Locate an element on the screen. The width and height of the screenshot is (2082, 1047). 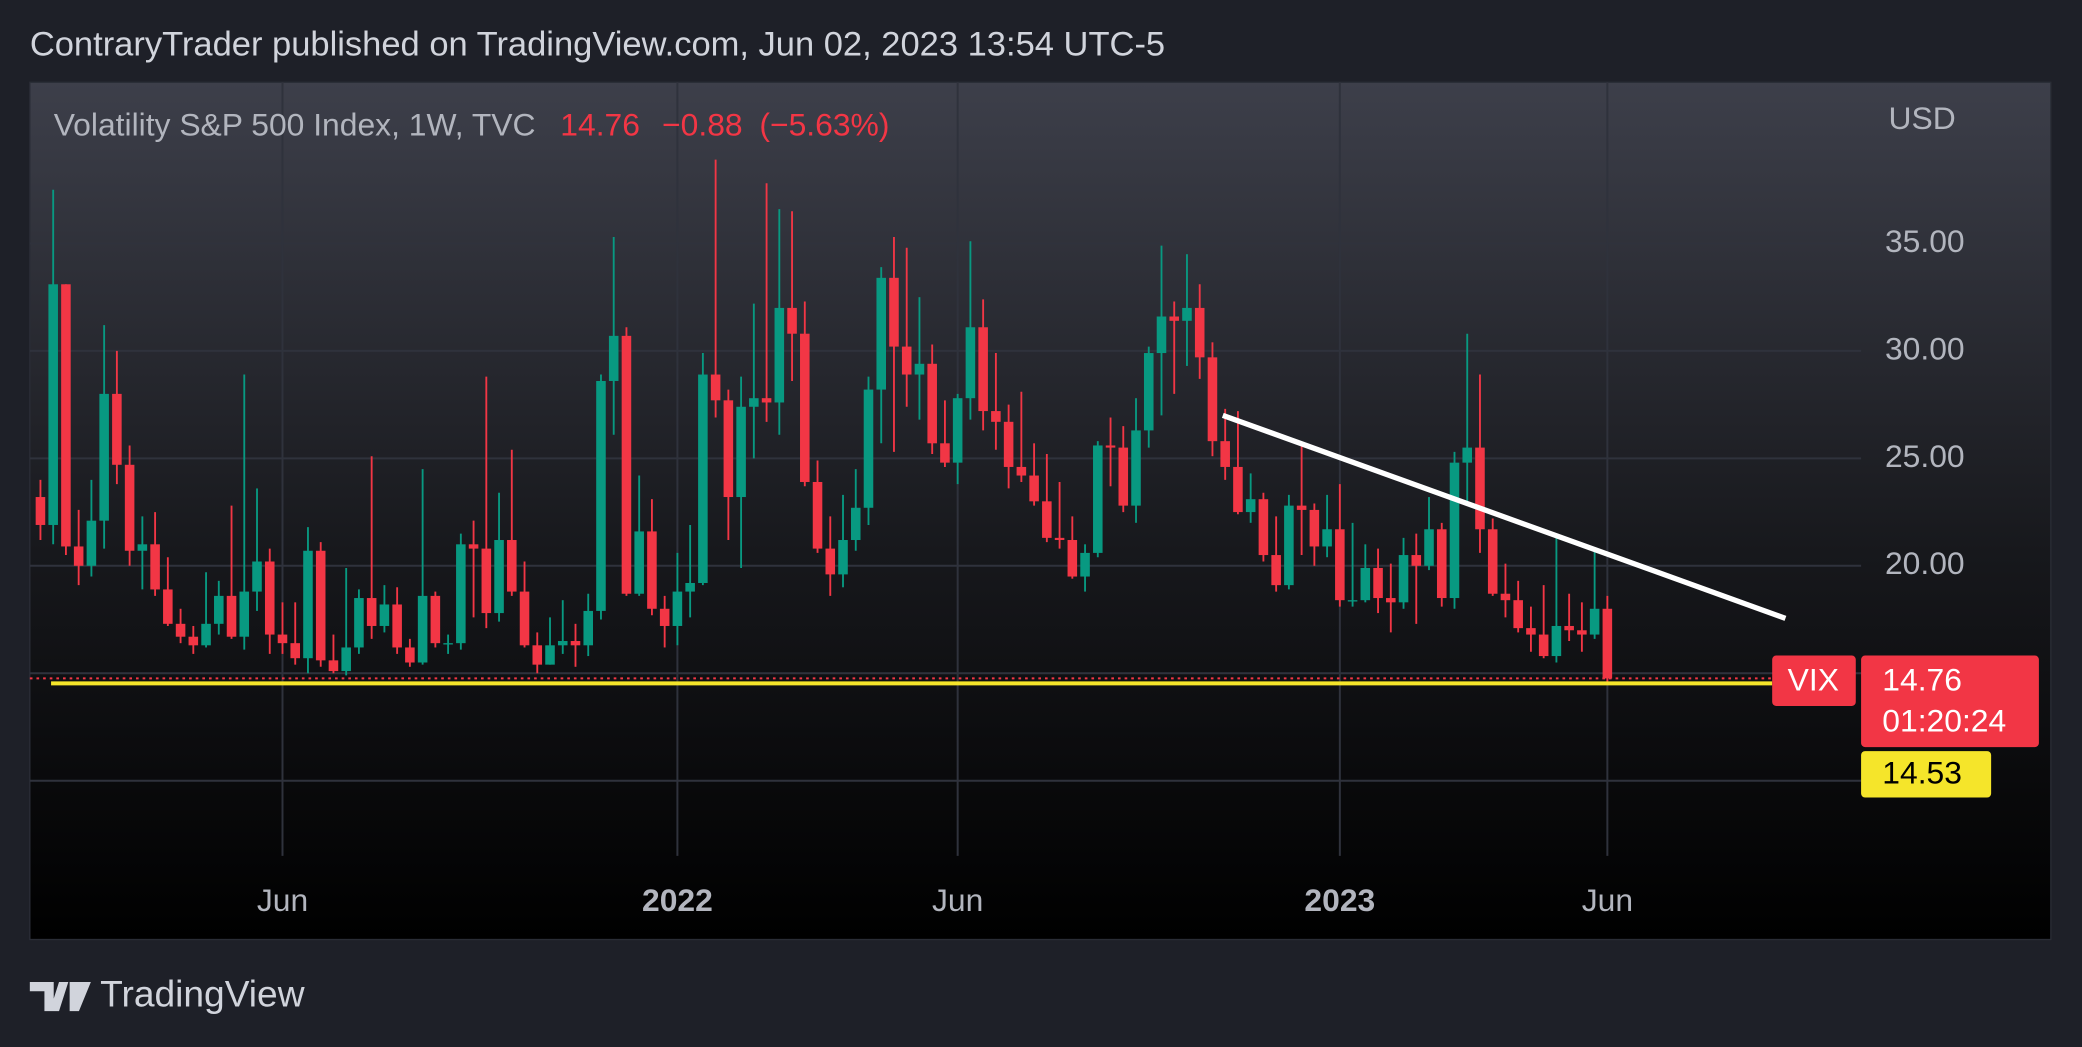
hline-badge is located at coordinates (1926, 774).